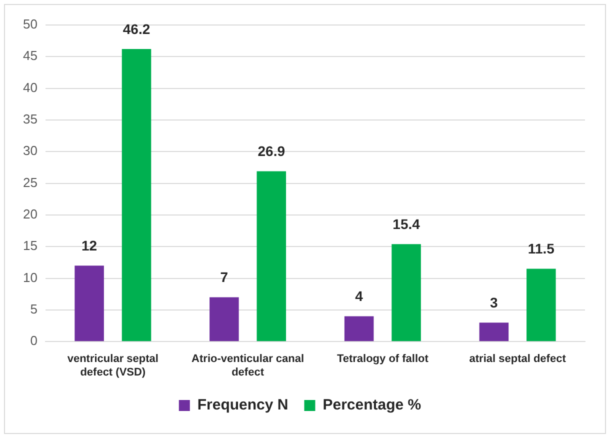  I want to click on y-tick-label: 40, so click(30, 87).